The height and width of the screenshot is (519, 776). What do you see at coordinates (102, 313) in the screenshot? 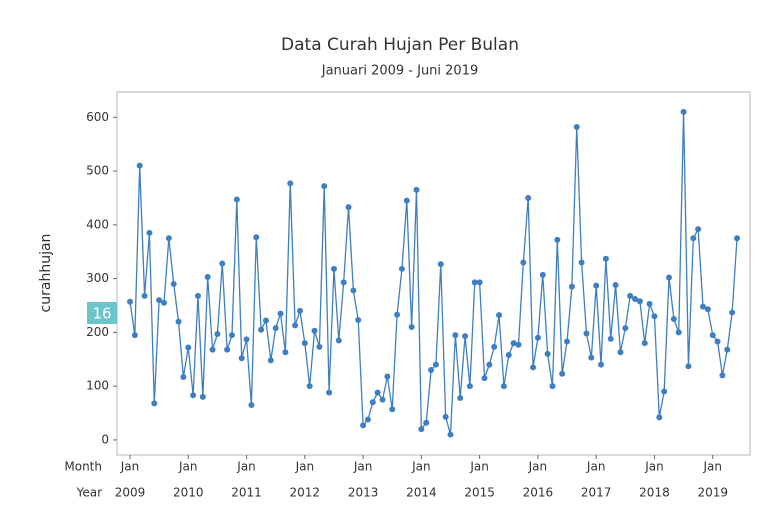
I see `annotation-box` at bounding box center [102, 313].